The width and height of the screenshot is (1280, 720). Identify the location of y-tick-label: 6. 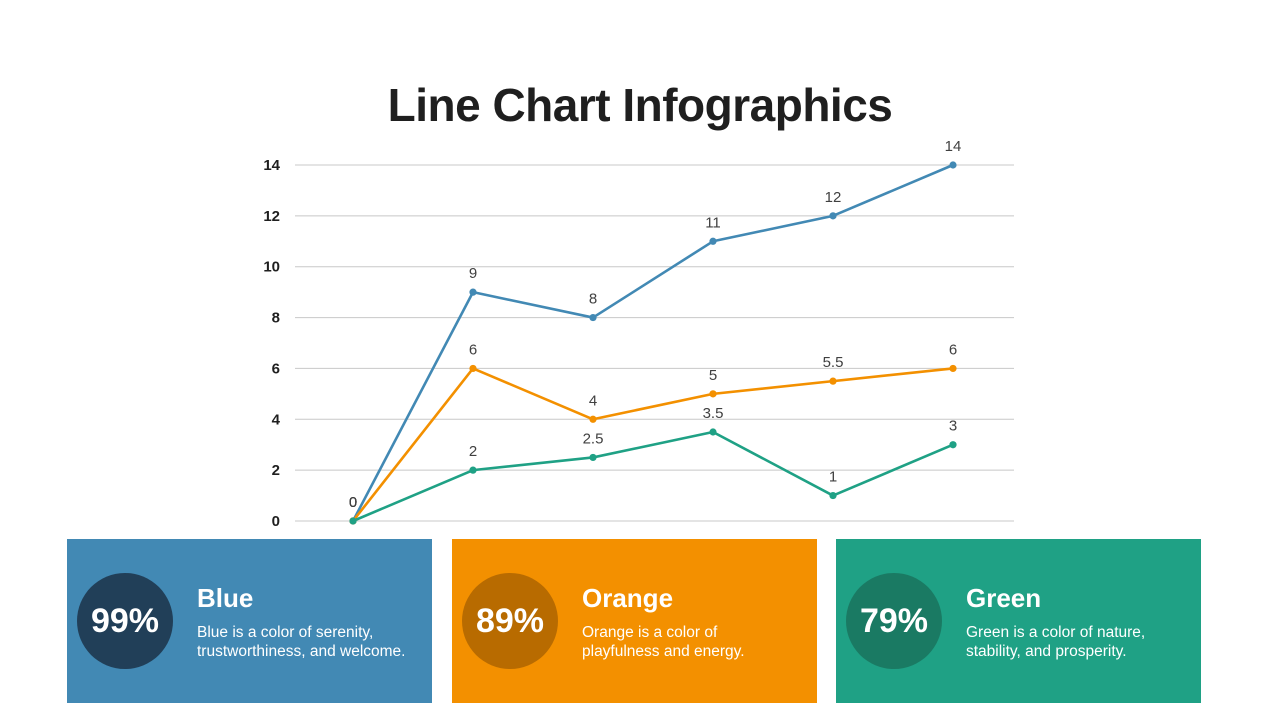
(276, 368).